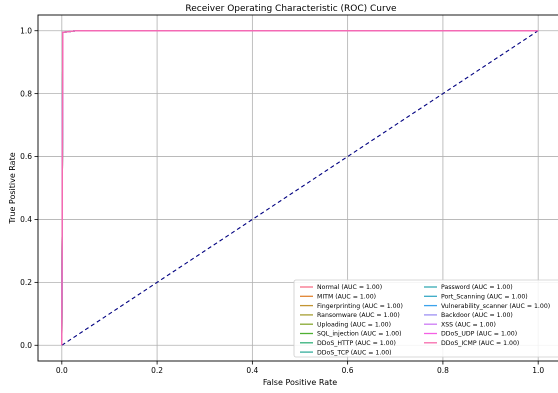 The width and height of the screenshot is (558, 393). Describe the element at coordinates (356, 343) in the screenshot. I see `legend-label: DDoS_HTTP (AUC = 1.00)` at that location.